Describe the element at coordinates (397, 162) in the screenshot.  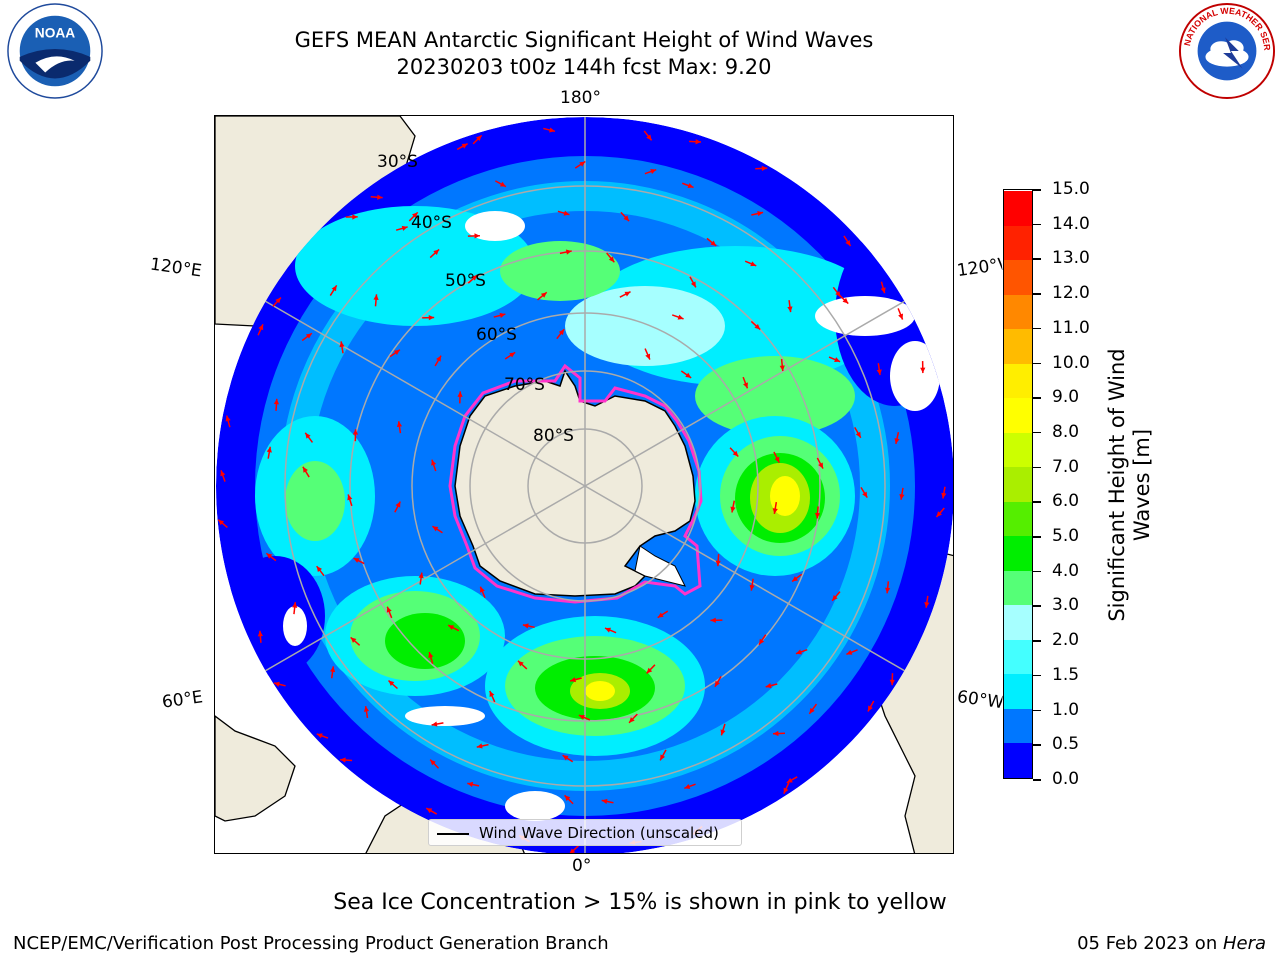
I see `lat-label-30s: 30°S` at that location.